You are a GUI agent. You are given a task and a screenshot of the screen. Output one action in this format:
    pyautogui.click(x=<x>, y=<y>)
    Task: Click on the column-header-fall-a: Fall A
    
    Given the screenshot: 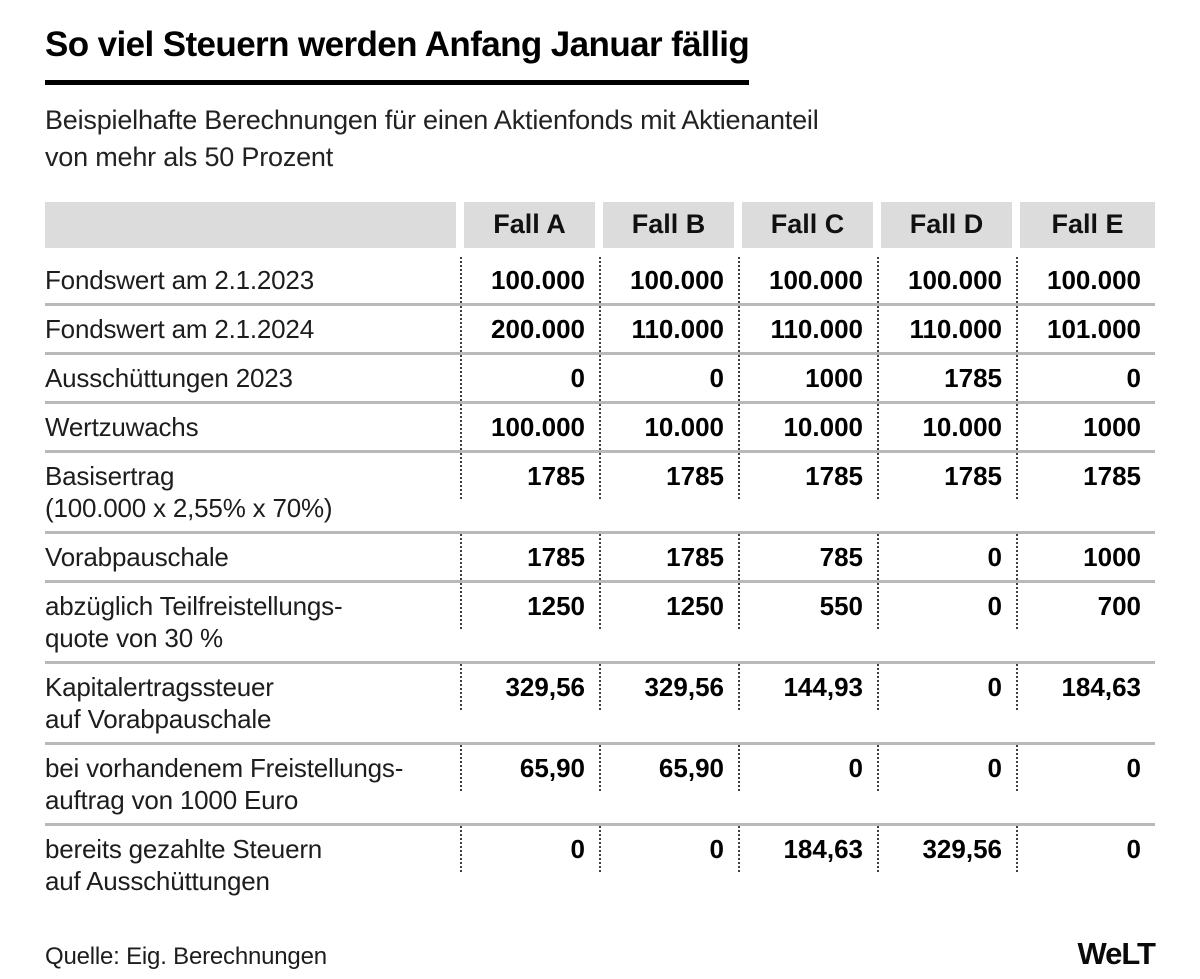 What is the action you would take?
    pyautogui.click(x=529, y=224)
    